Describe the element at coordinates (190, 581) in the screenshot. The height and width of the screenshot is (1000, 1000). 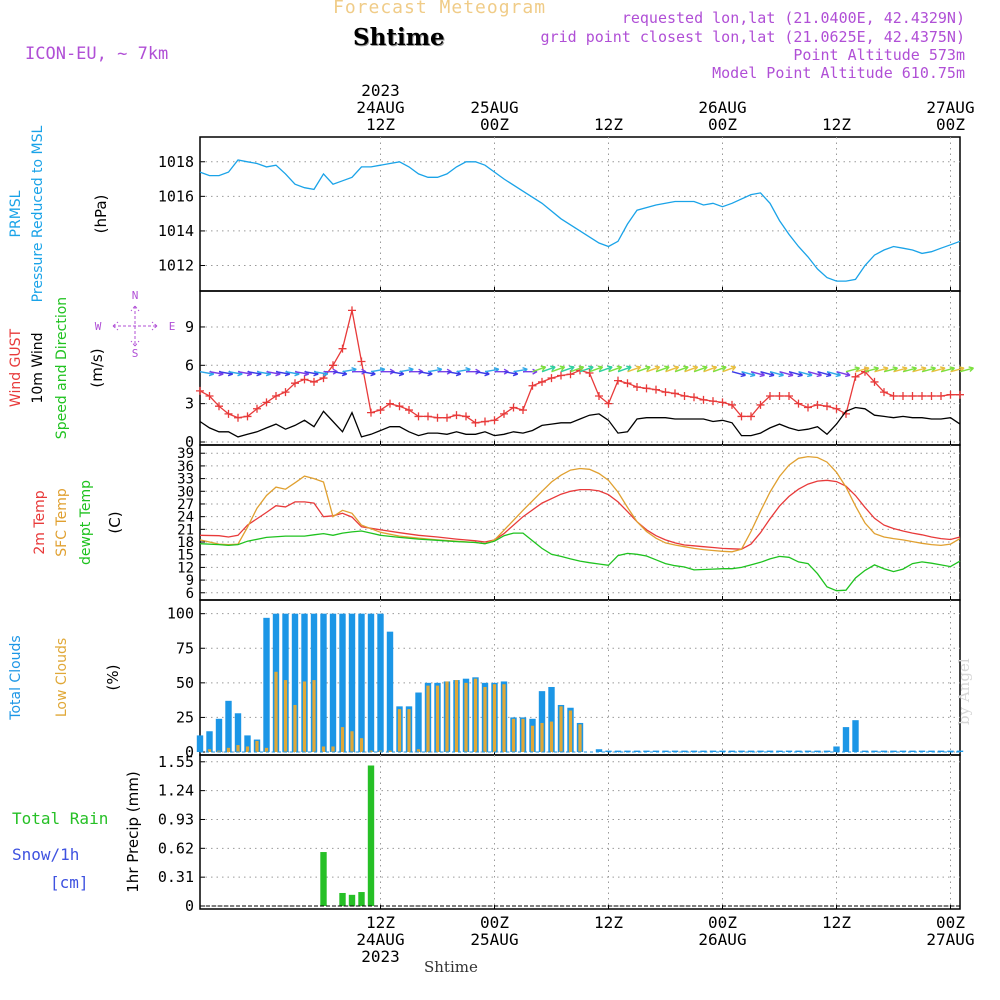
I see `y-tick-label: 9` at that location.